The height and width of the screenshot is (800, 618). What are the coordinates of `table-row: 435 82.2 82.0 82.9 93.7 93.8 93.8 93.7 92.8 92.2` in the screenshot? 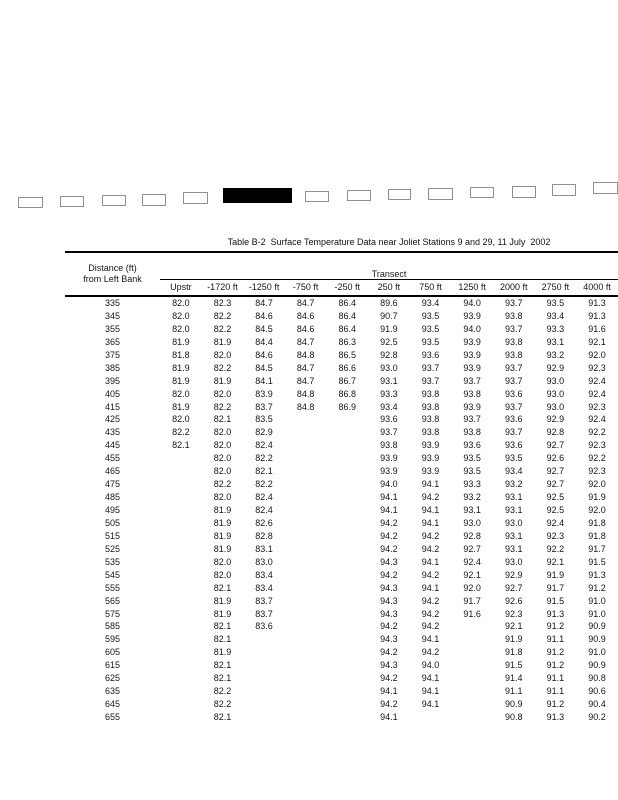 It's located at (341, 432).